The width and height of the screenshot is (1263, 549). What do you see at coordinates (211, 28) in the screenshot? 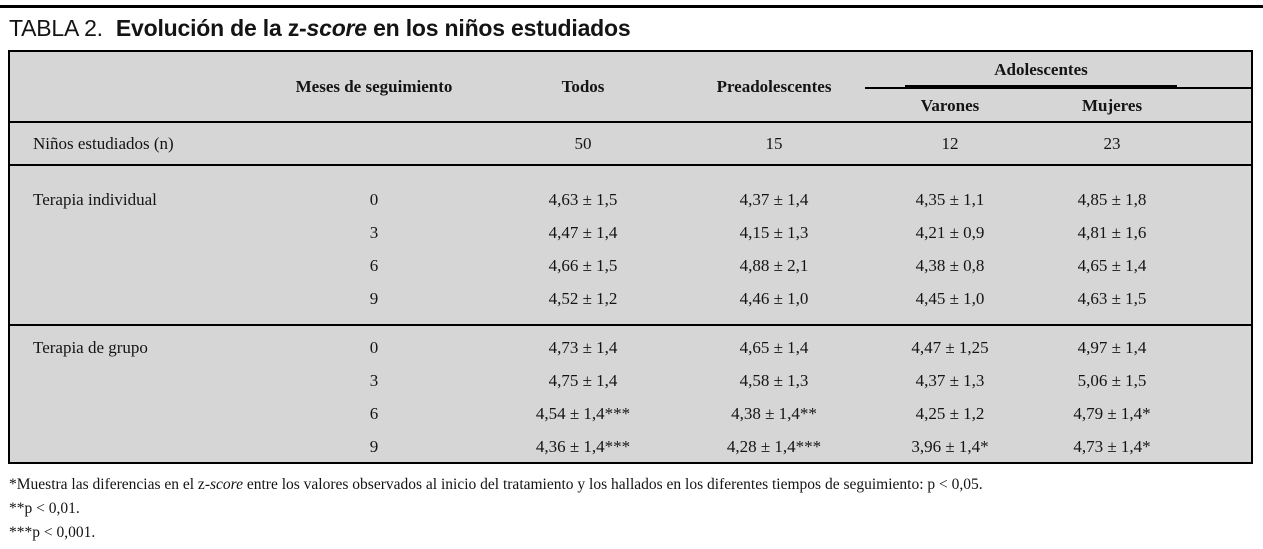
I see `caption-text-pre: Evolución de la z-` at bounding box center [211, 28].